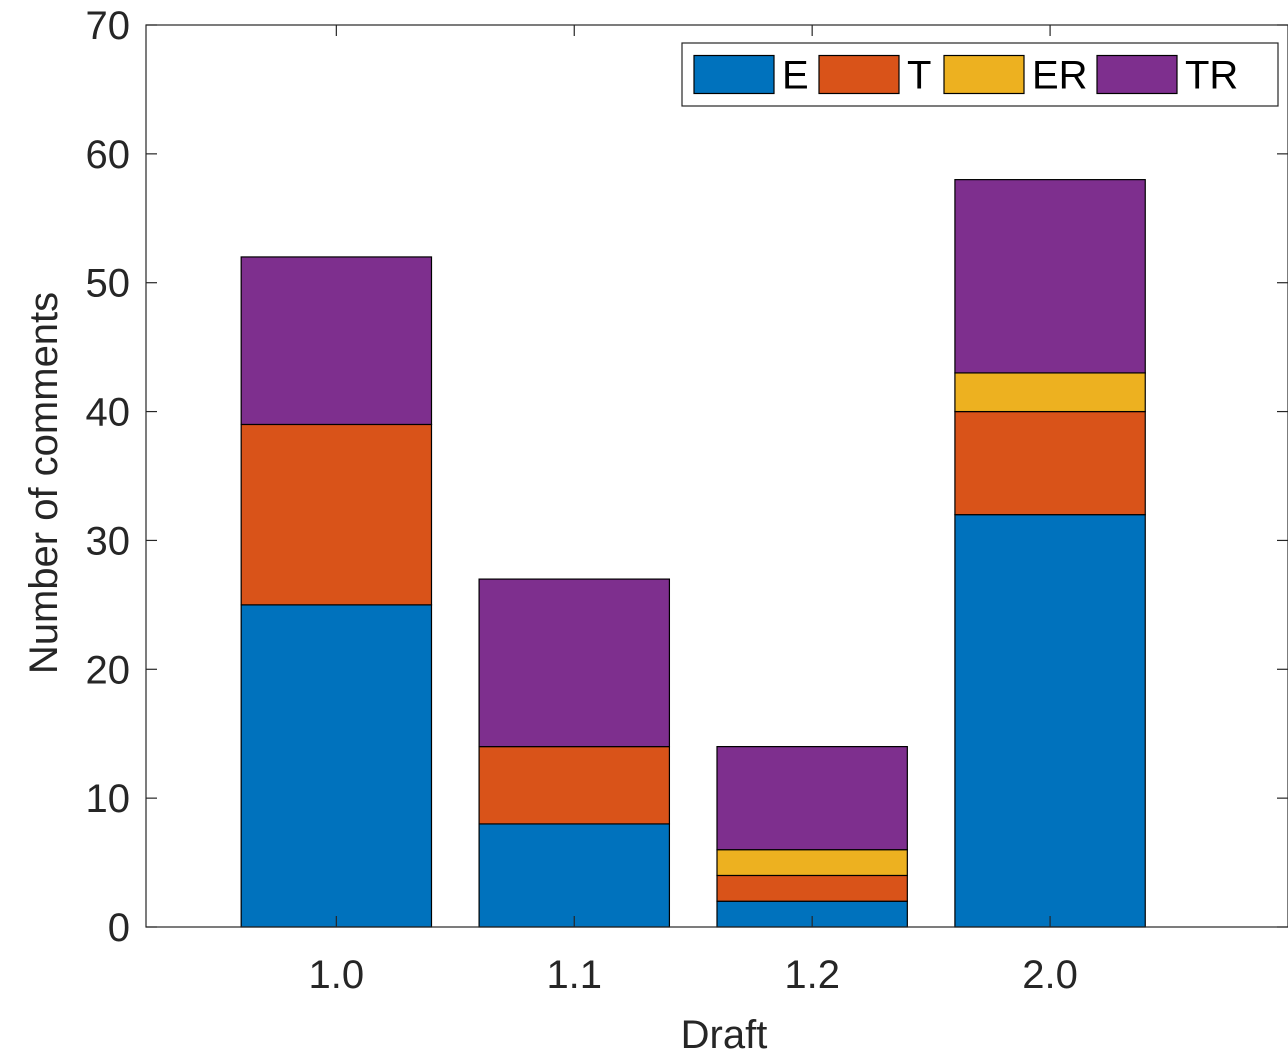  What do you see at coordinates (919, 76) in the screenshot?
I see `legend-label-t: T` at bounding box center [919, 76].